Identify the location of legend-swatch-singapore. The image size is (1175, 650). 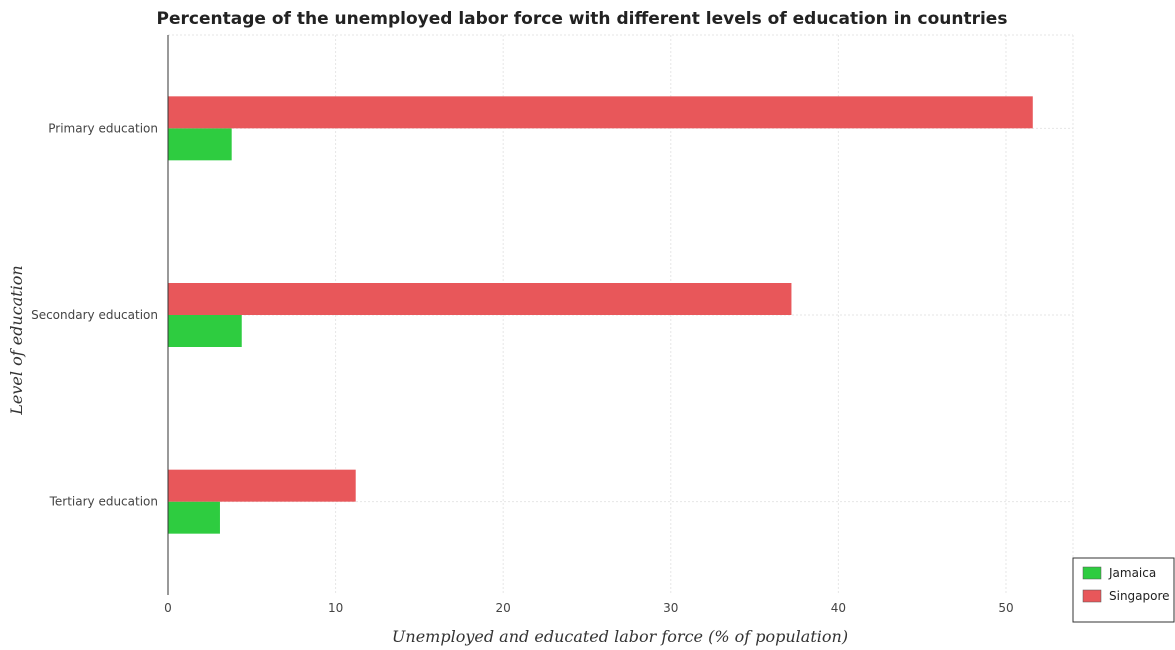
(1092, 596).